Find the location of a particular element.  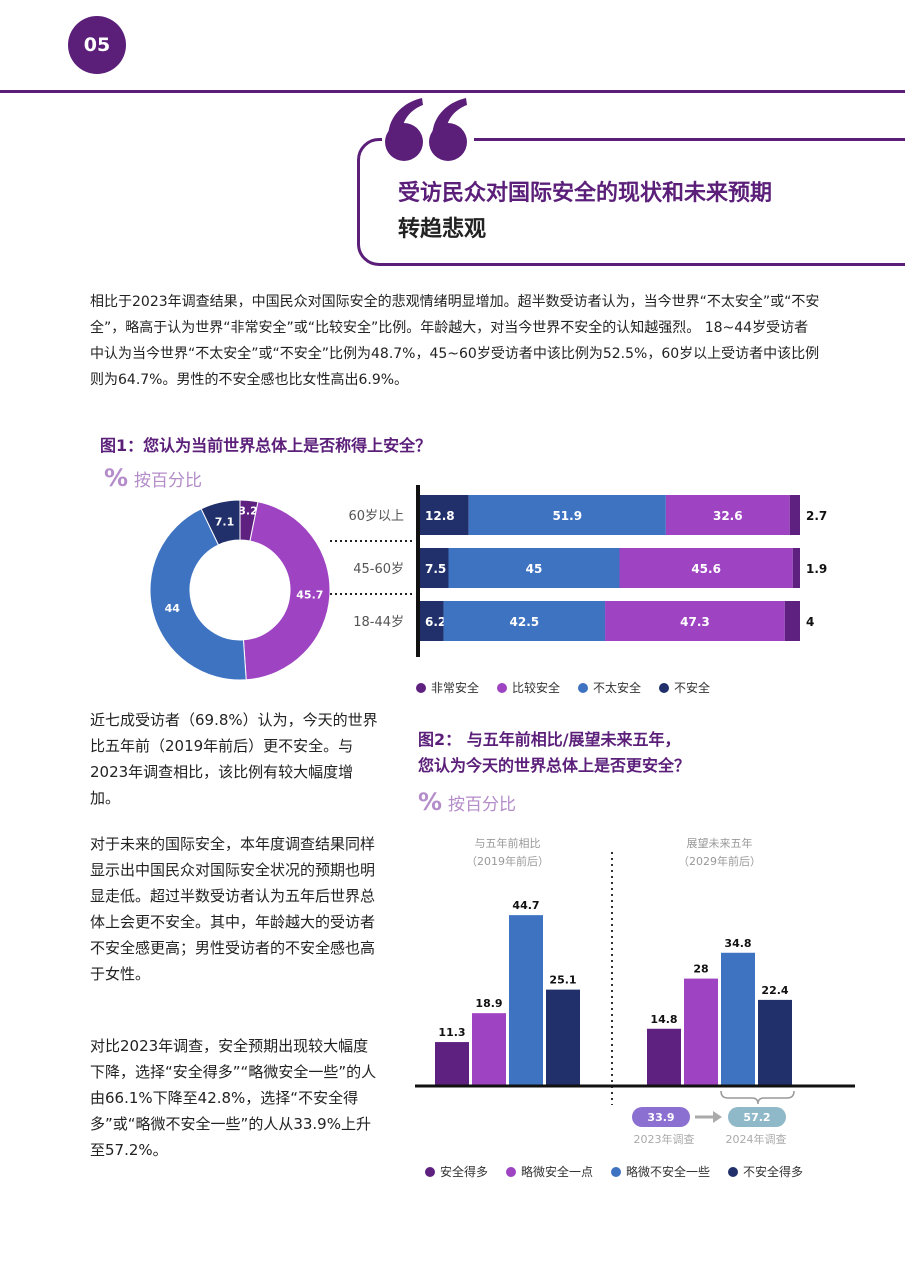

bar-value-label: 44.7 is located at coordinates (525, 905).